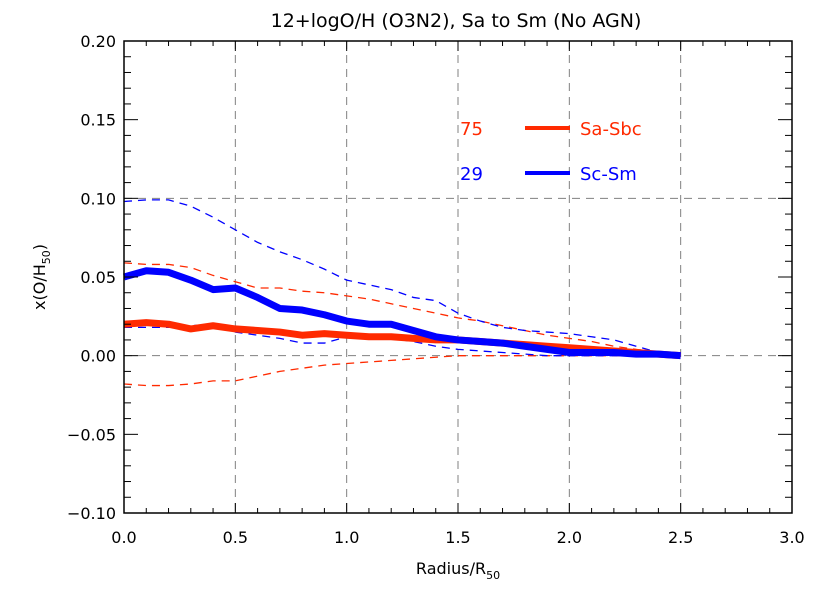 Image resolution: width=830 pixels, height=598 pixels. Describe the element at coordinates (235, 537) in the screenshot. I see `x-tick-label: 0.5` at that location.